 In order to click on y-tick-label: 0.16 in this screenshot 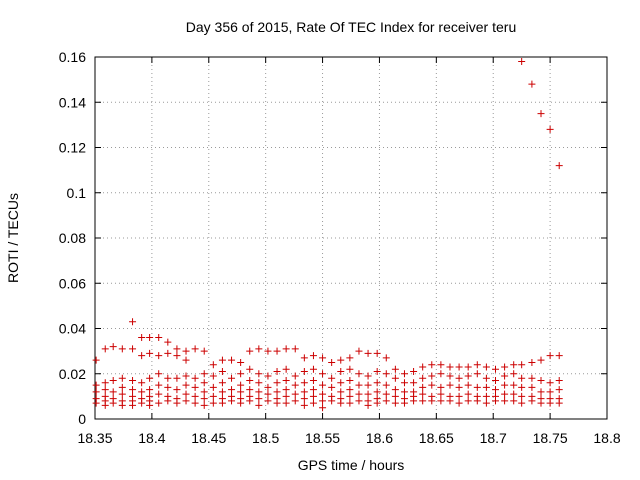, I will do `click(72, 57)`.